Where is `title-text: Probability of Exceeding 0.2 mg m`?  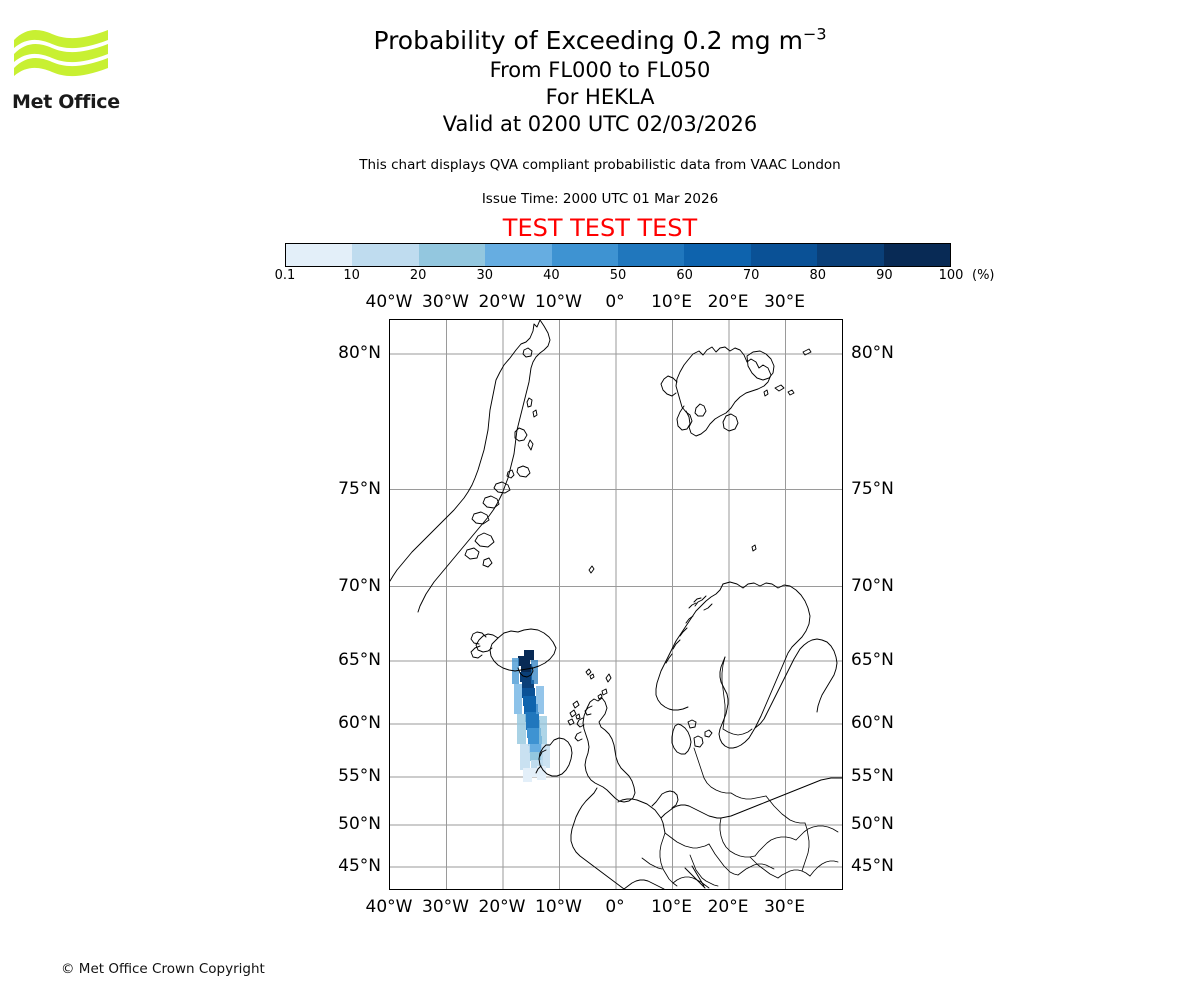 title-text: Probability of Exceeding 0.2 mg m is located at coordinates (588, 40).